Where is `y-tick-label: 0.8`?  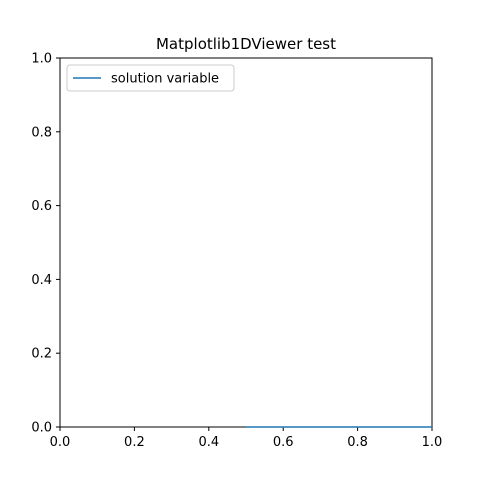 y-tick-label: 0.8 is located at coordinates (41, 132).